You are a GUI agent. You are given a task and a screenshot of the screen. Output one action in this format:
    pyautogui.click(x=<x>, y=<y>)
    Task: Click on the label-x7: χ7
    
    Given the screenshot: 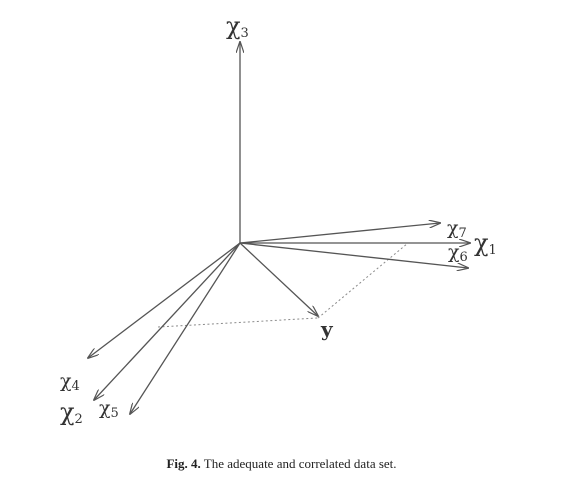 What is the action you would take?
    pyautogui.click(x=457, y=229)
    